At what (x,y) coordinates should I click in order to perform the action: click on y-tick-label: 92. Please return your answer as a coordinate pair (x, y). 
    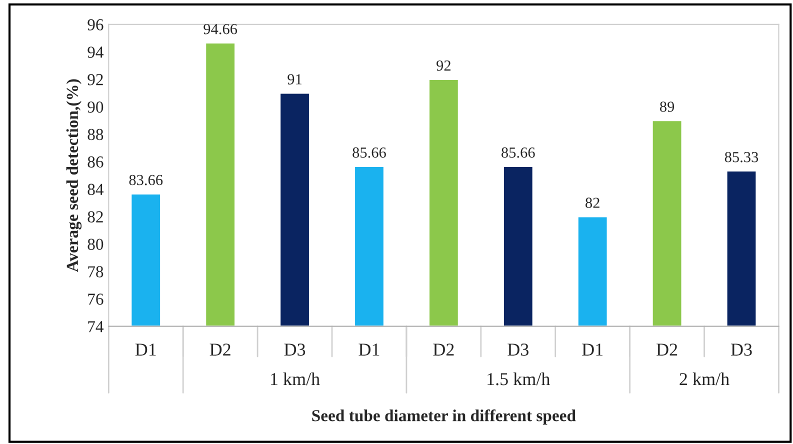
    Looking at the image, I should click on (95, 80).